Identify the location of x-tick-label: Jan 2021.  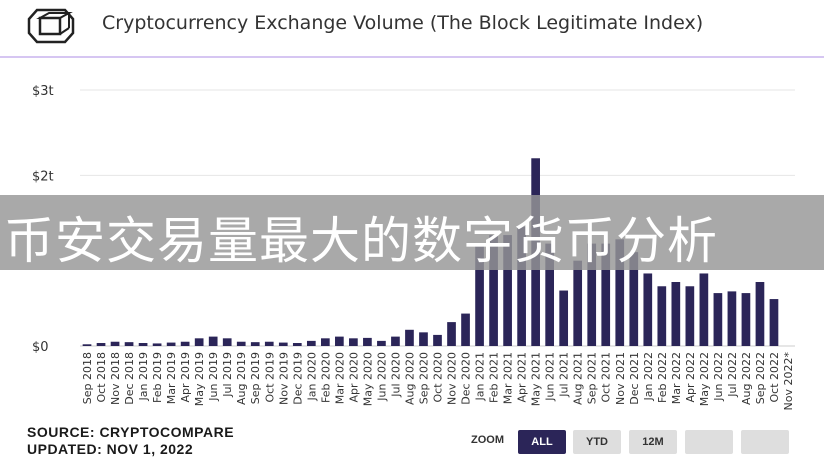
(480, 376).